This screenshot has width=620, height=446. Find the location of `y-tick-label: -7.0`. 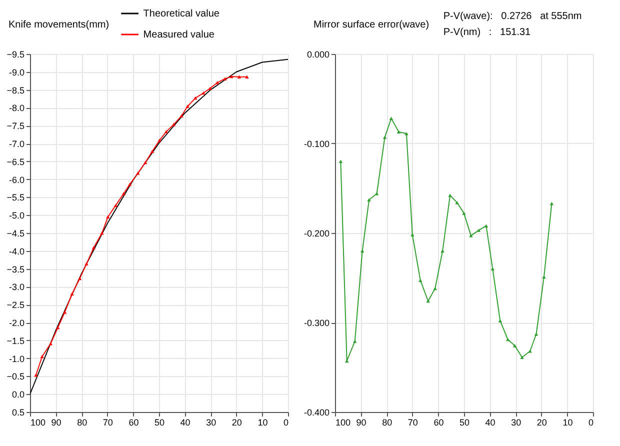

y-tick-label: -7.0 is located at coordinates (16, 144).